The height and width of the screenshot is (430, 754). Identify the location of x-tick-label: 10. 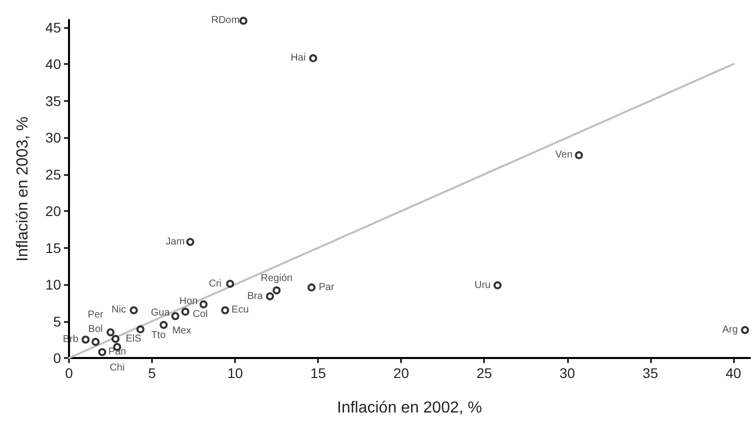
(235, 373).